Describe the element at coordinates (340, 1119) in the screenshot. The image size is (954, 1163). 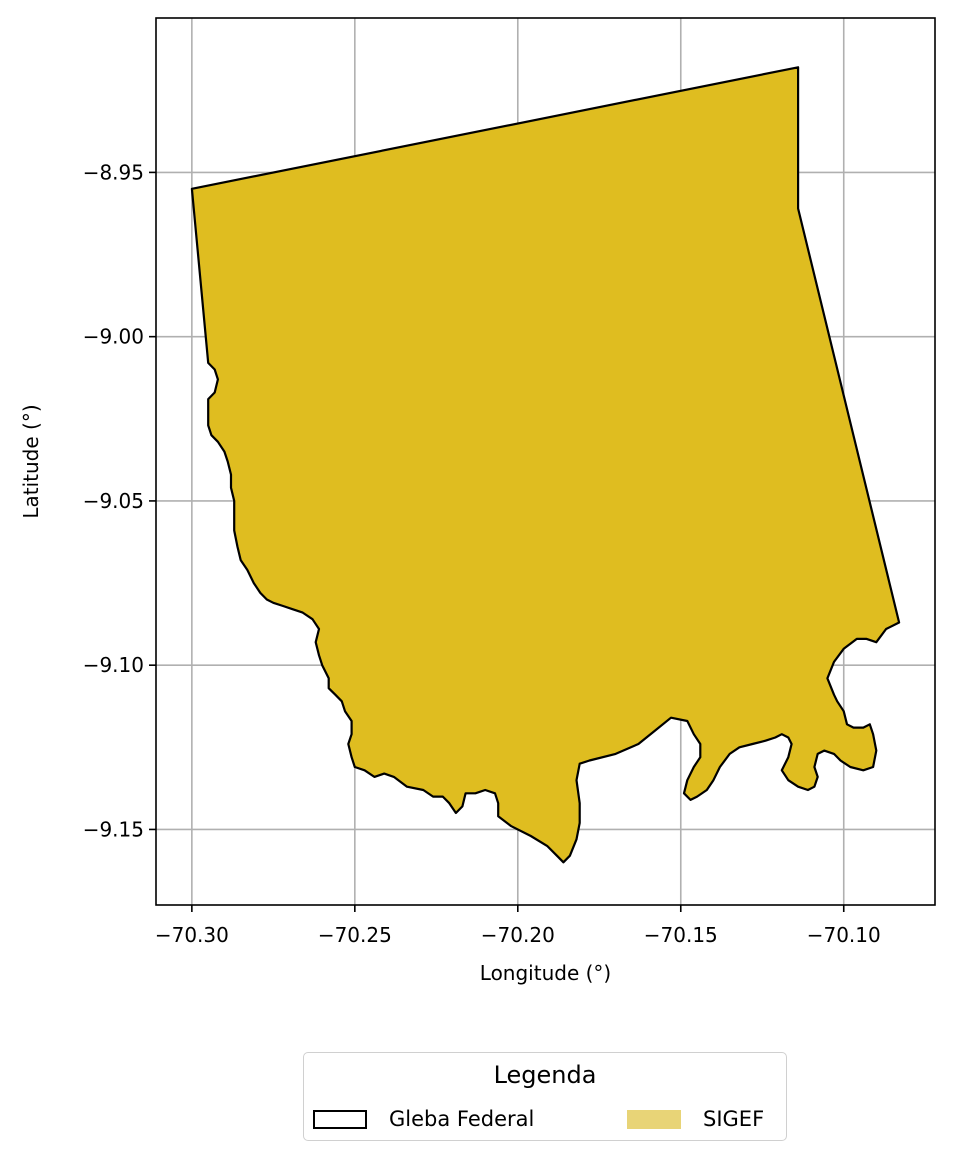
I see `legend-swatch-outline` at that location.